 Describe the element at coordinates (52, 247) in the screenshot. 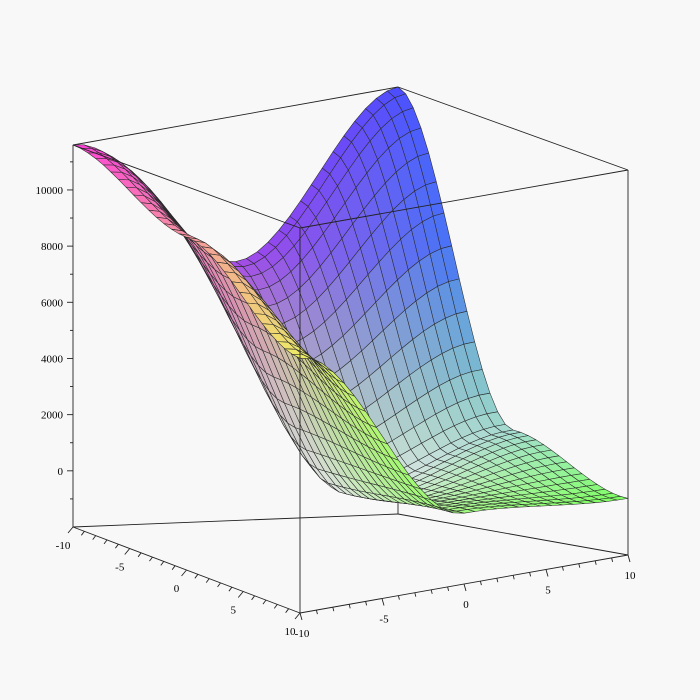

I see `z-tick-label: 8000` at that location.